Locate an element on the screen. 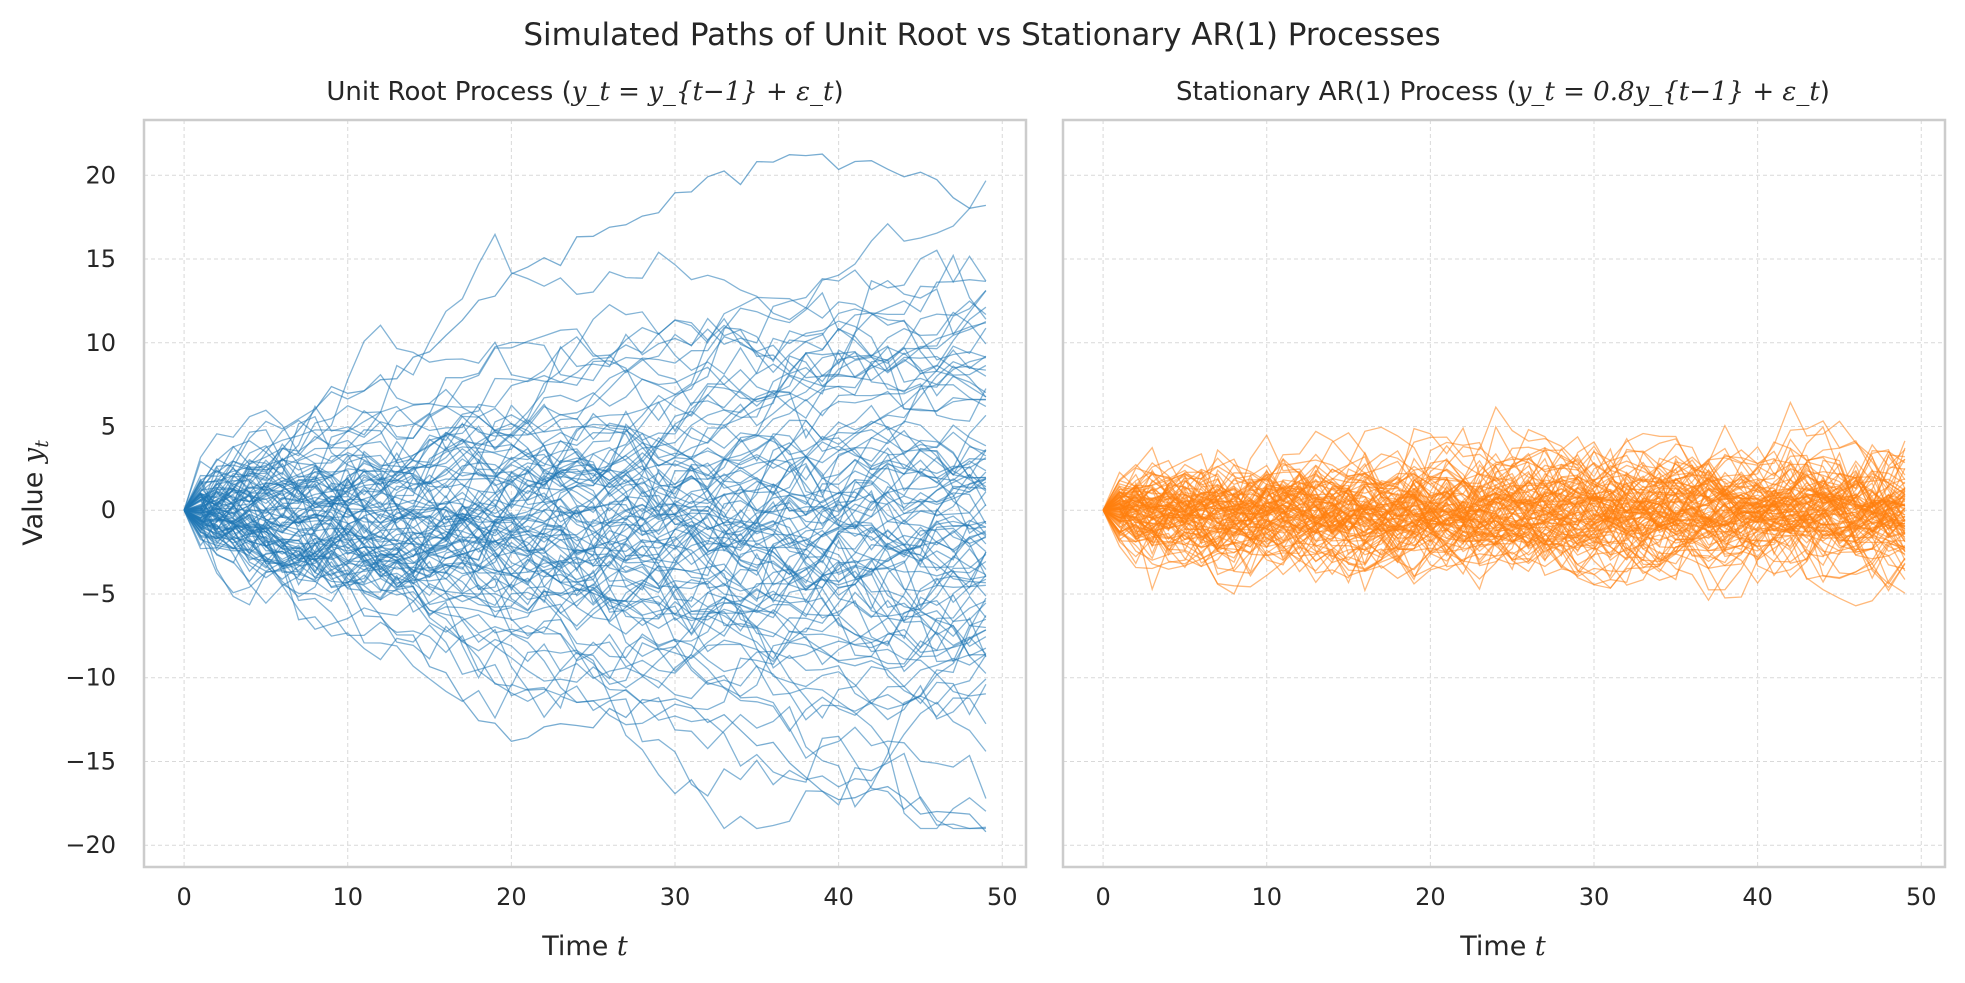 This screenshot has width=1965, height=983. y-tick-label: 0 is located at coordinates (108, 510).